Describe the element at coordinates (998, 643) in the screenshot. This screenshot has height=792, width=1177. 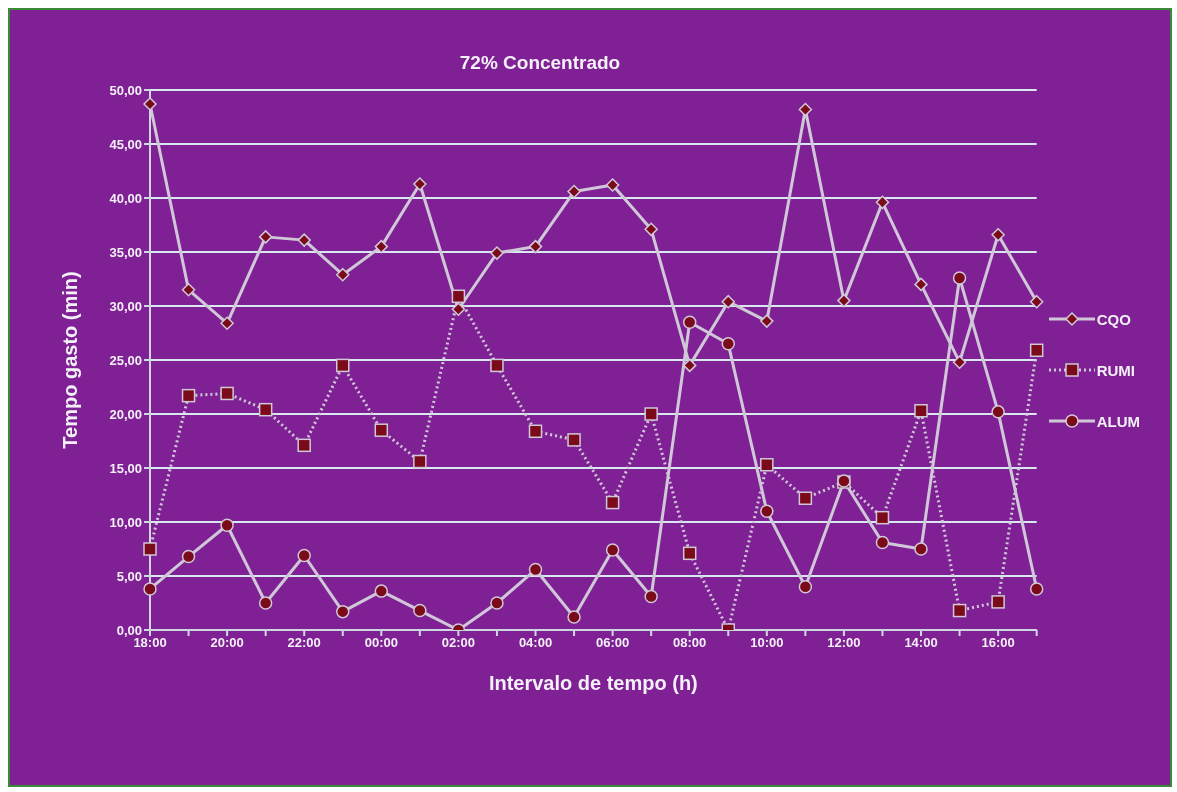
I see `x-tick-label: 16:00` at that location.